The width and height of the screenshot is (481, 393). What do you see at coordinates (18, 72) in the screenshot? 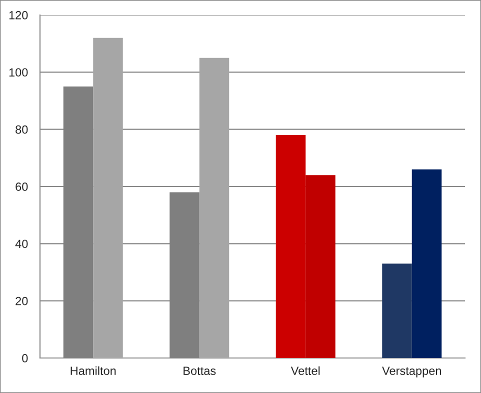
I see `y-tick-label: 100` at bounding box center [18, 72].